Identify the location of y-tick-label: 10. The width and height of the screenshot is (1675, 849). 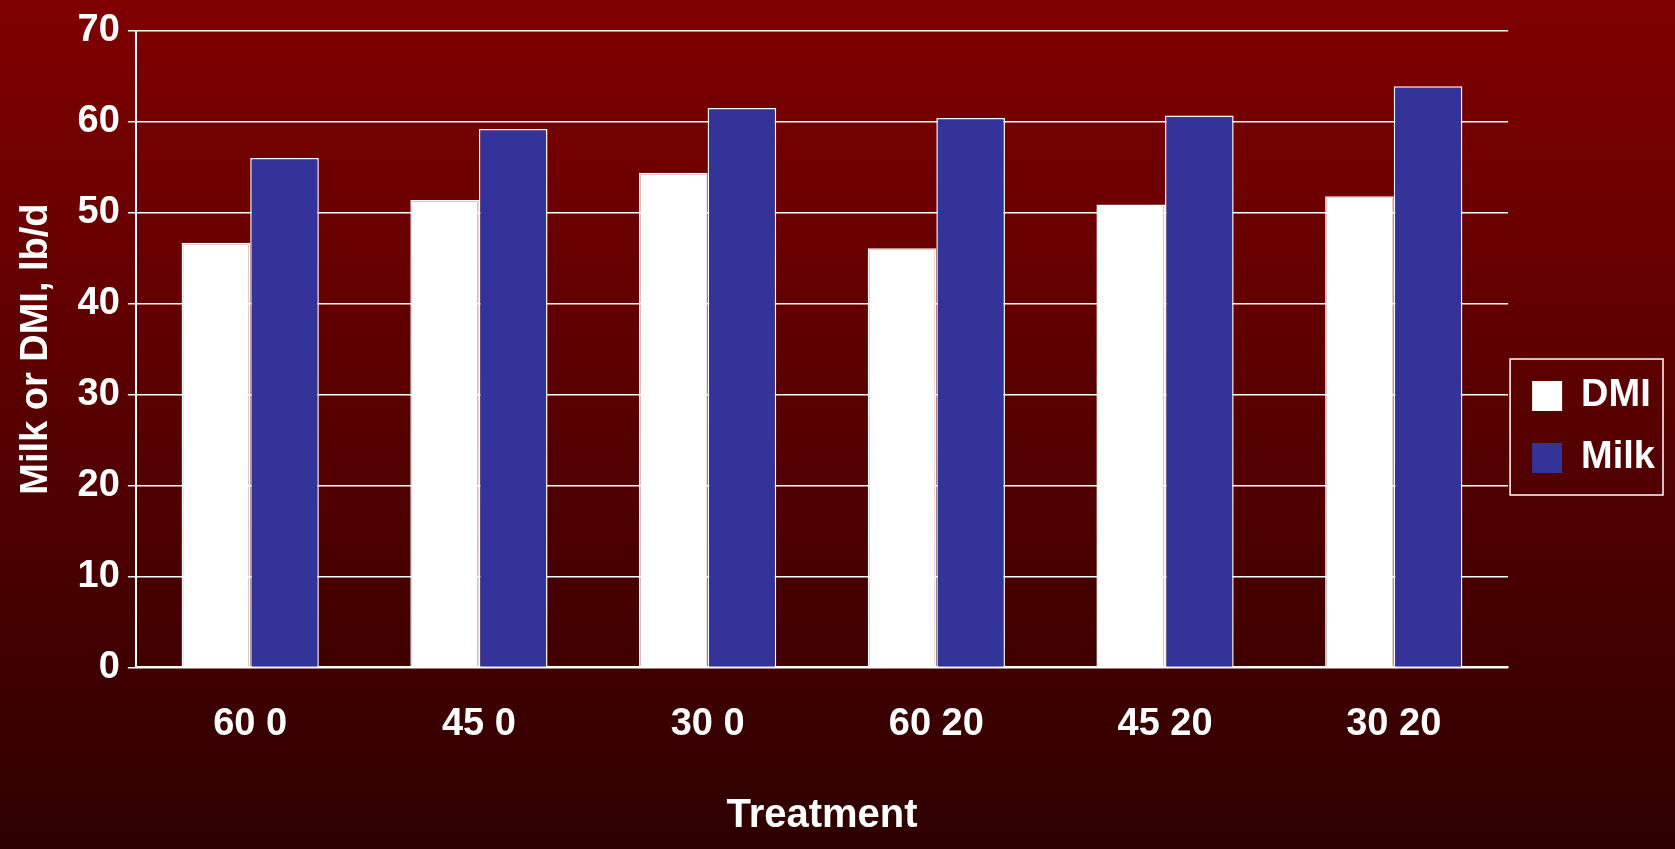
(98, 573).